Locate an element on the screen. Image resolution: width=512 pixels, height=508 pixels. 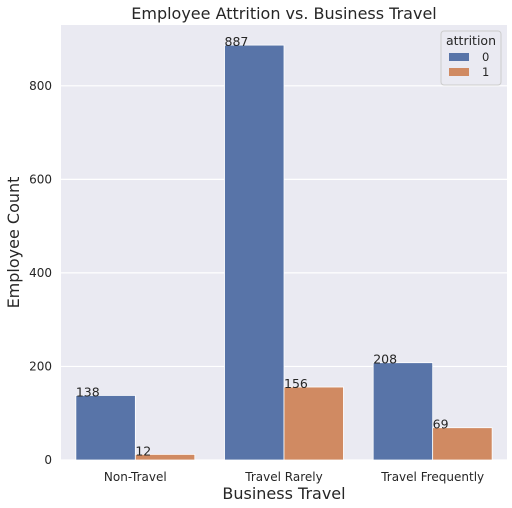
y-axis-label: Employee Count is located at coordinates (13, 243).